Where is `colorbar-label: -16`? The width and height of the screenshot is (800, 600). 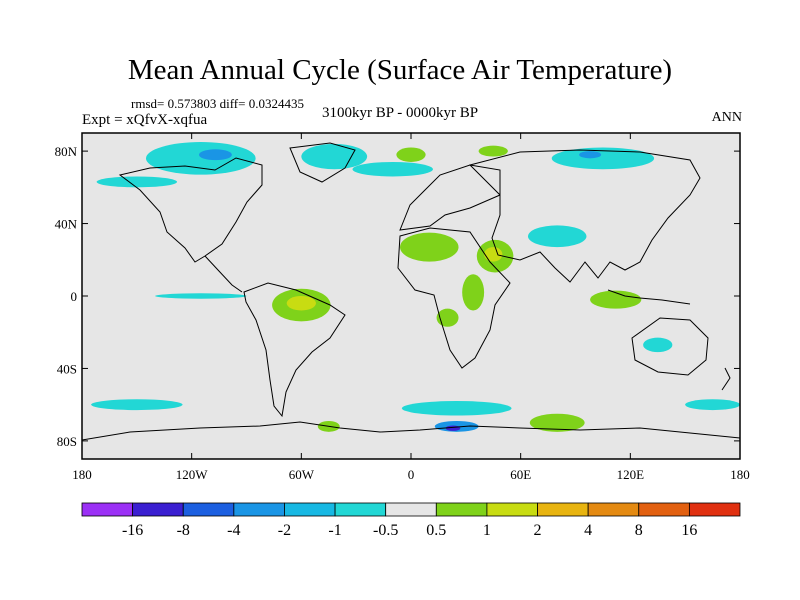
colorbar-label: -16 is located at coordinates (132, 530).